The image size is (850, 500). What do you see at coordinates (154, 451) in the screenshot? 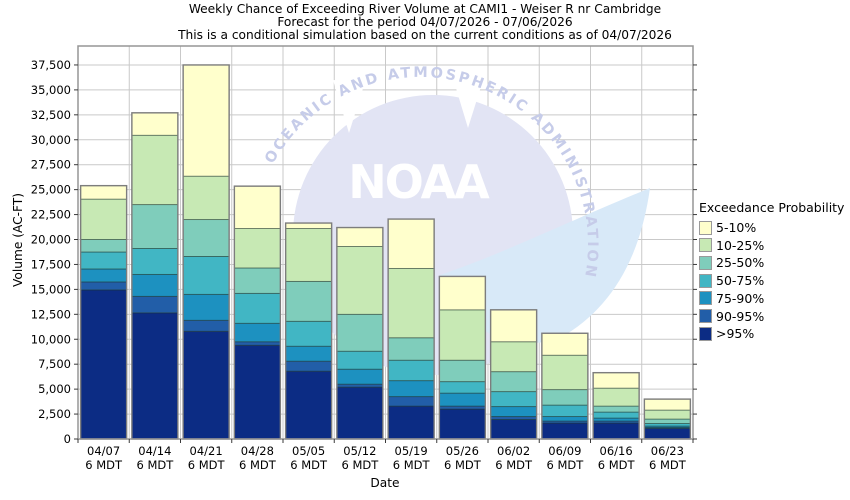
I see `x-tick-date-label: 04/14` at bounding box center [154, 451].